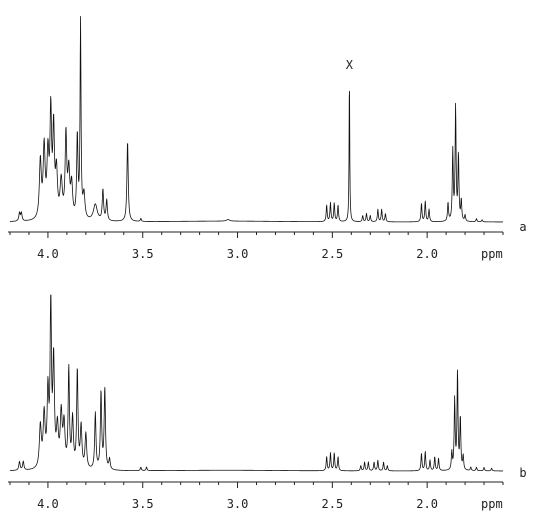  What do you see at coordinates (256, 246) in the screenshot?
I see `x-axis-ticks-a: 4.0 3.5 3.0 2.5 2.0` at bounding box center [256, 246].